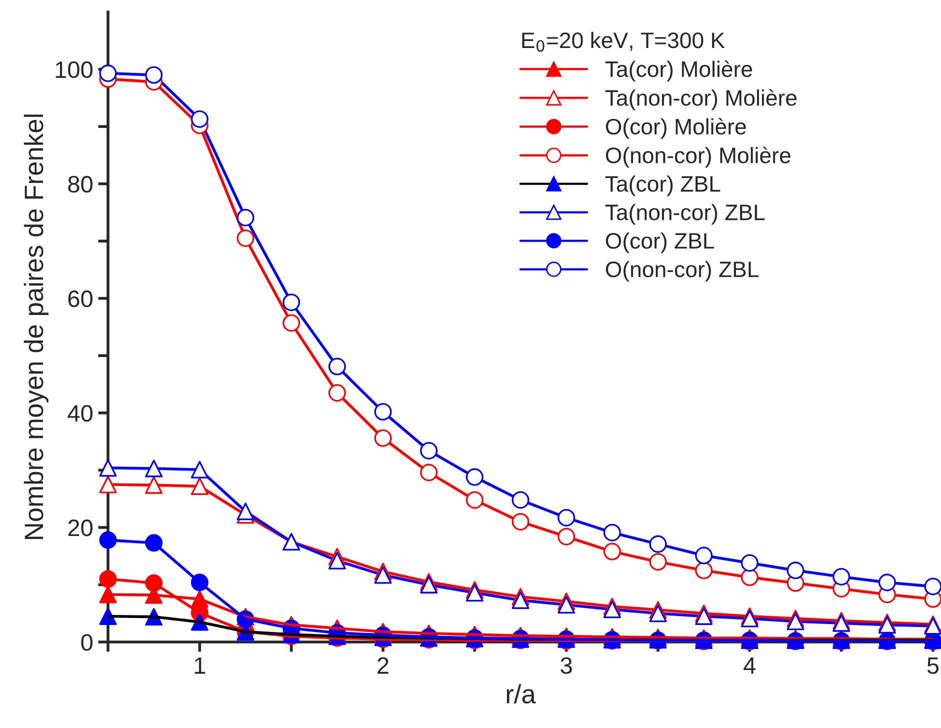 The image size is (941, 728). I want to click on y-tick-label: 100, so click(74, 69).